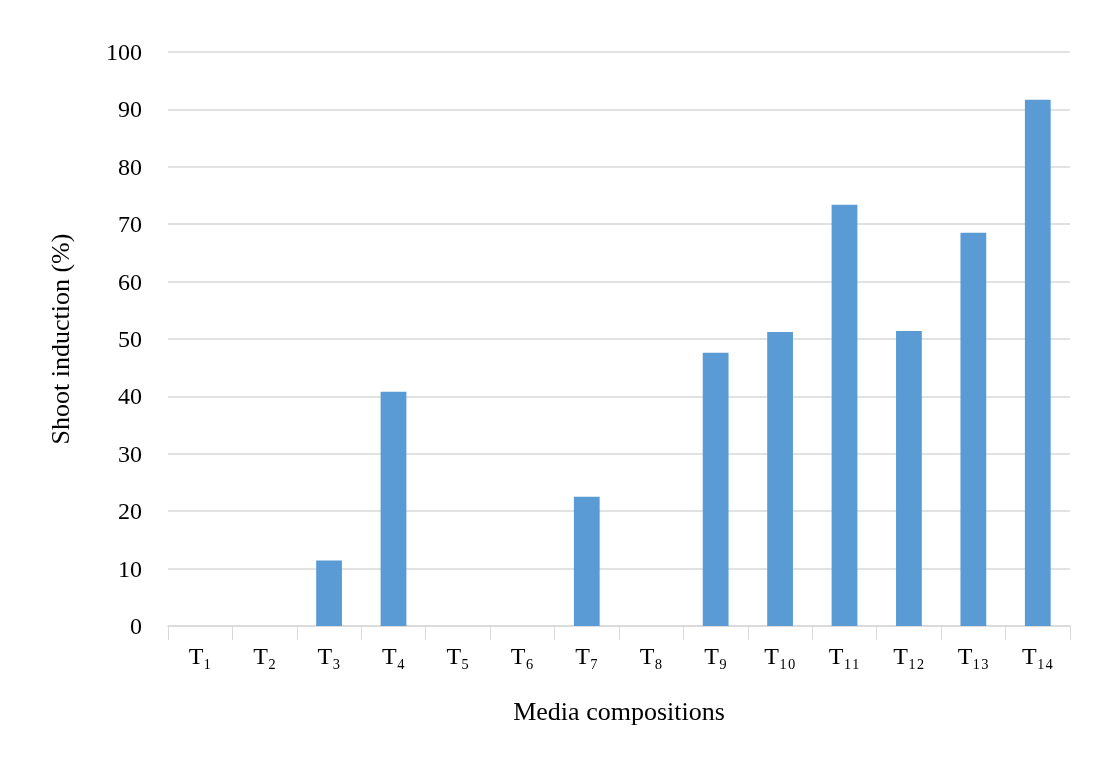 The image size is (1100, 762). Describe the element at coordinates (130, 281) in the screenshot. I see `y-tick-label: 60` at that location.